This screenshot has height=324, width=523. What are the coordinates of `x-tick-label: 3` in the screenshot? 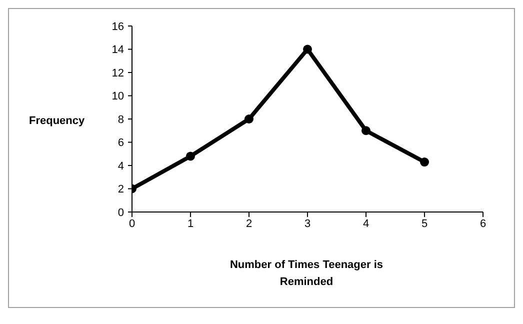 It's located at (307, 224).